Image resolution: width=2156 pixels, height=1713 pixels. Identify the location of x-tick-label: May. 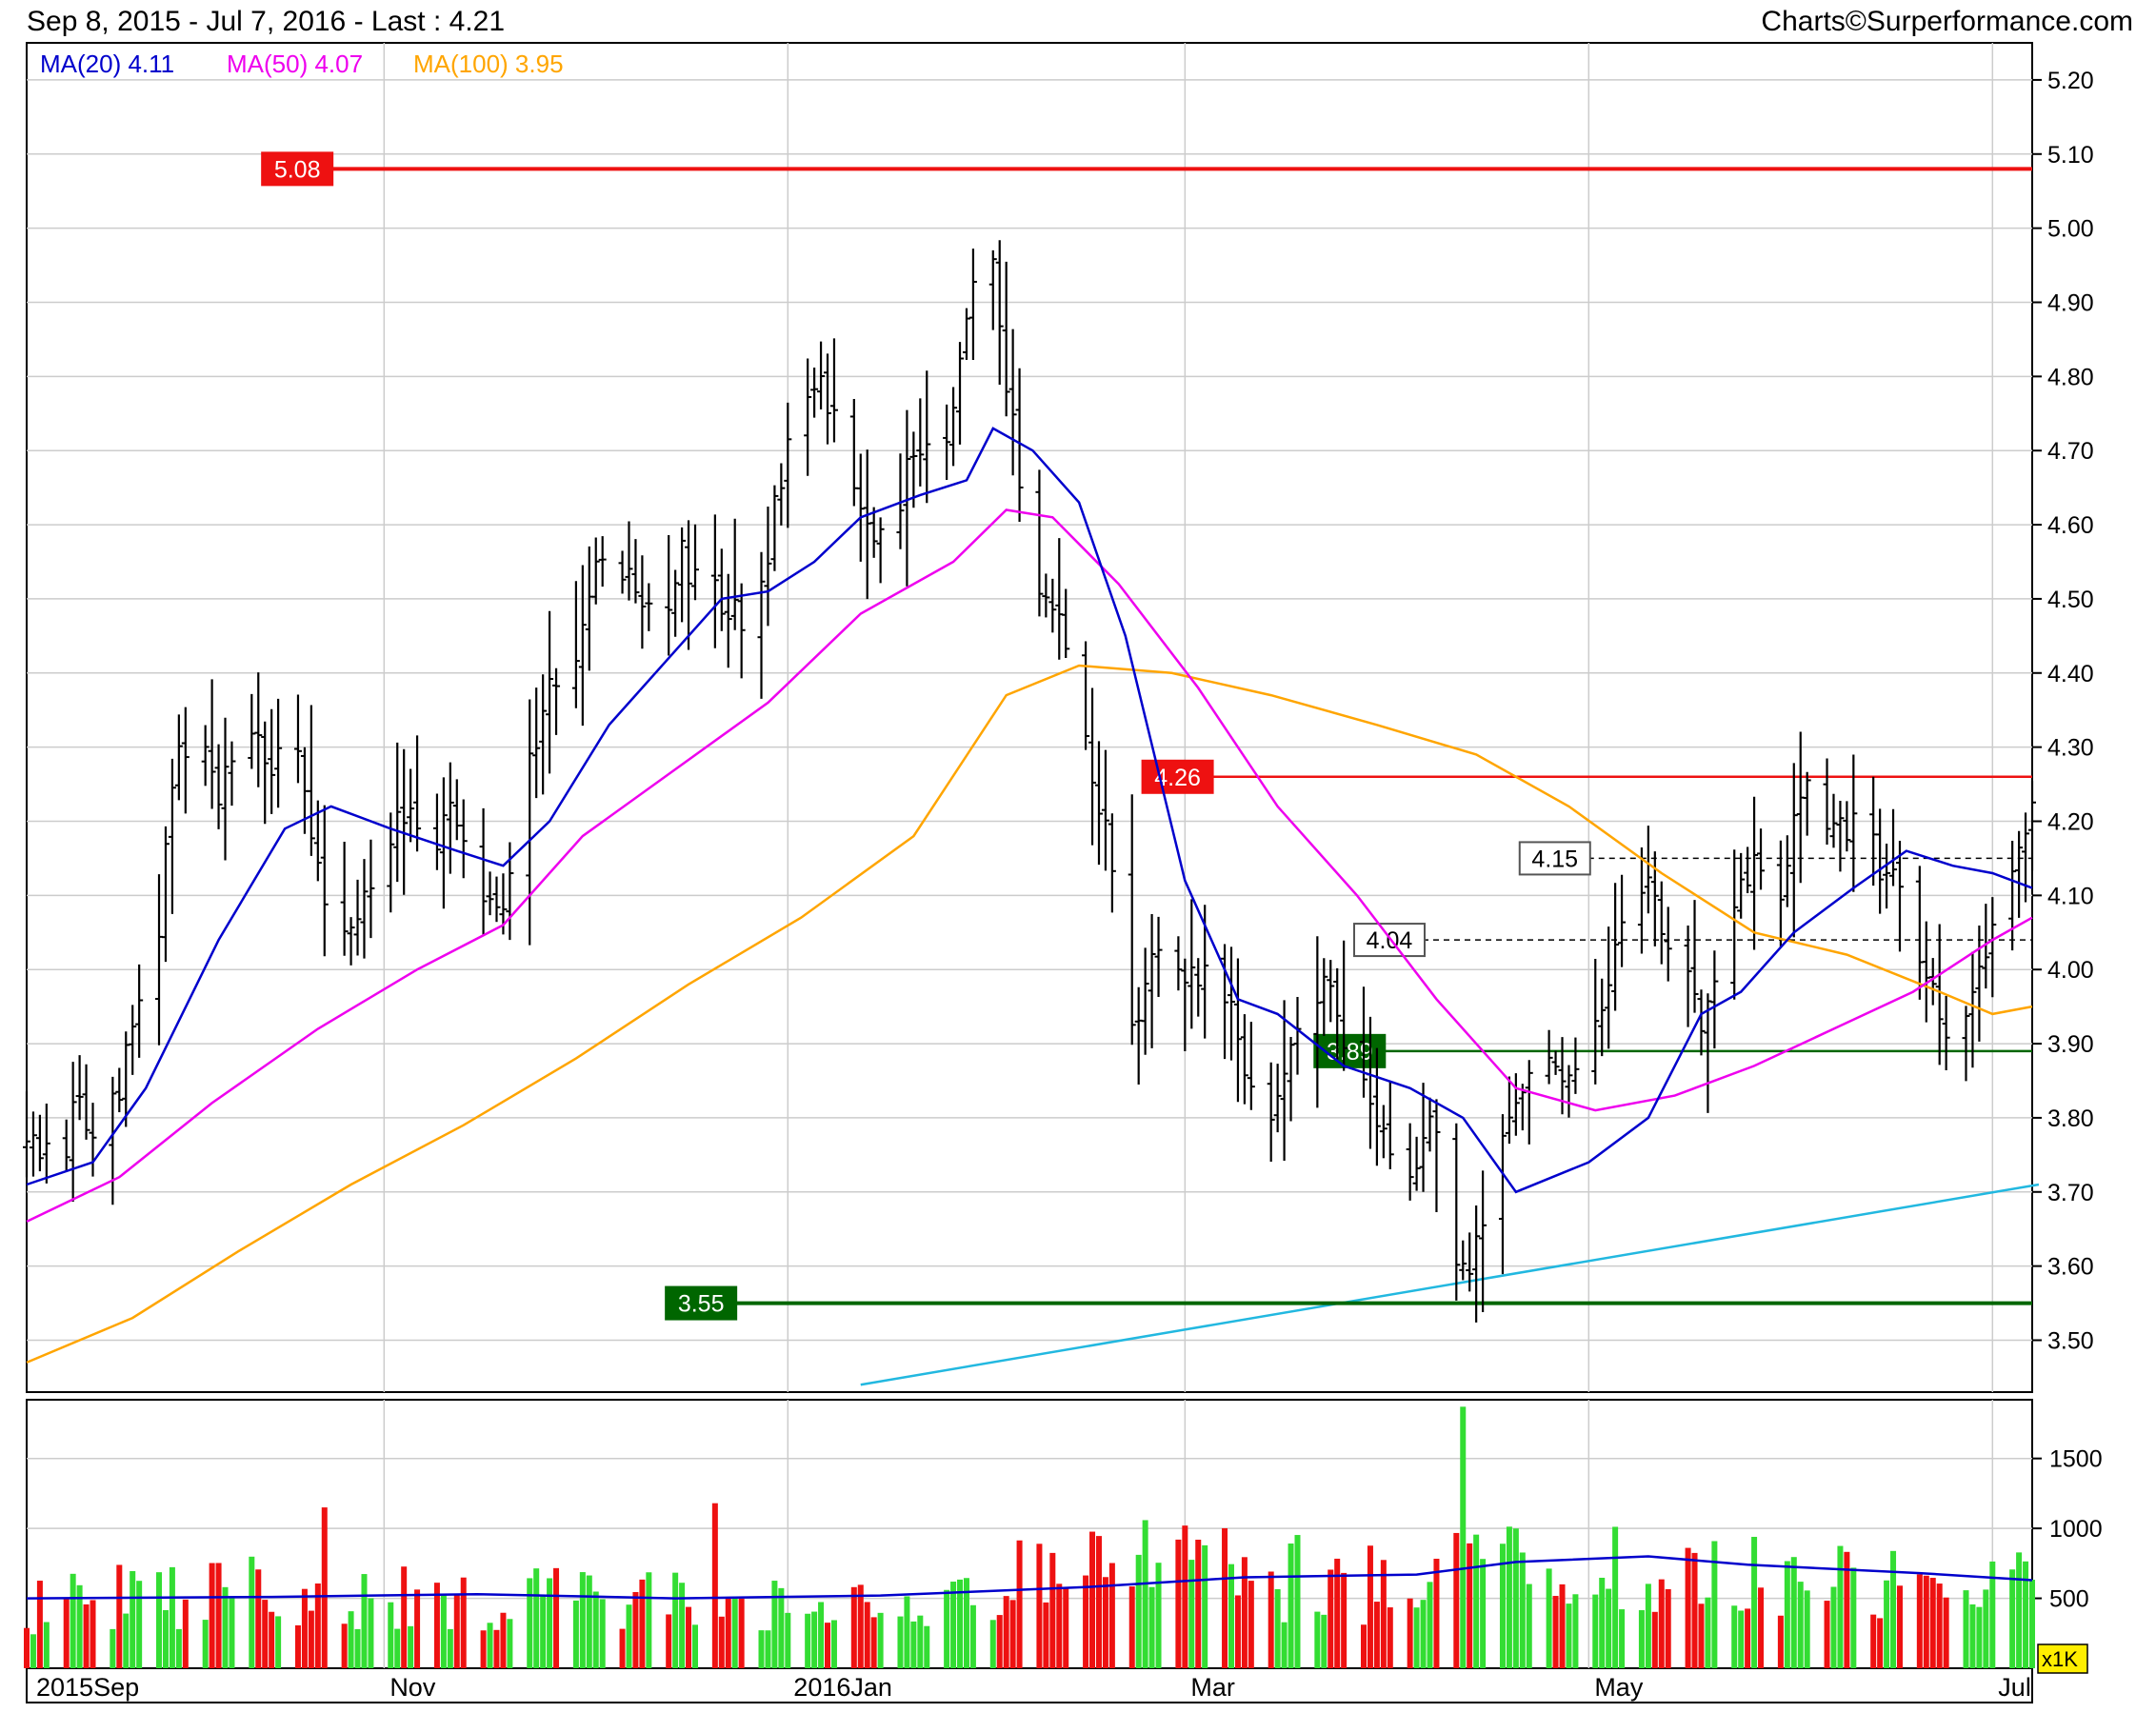
(1619, 1687).